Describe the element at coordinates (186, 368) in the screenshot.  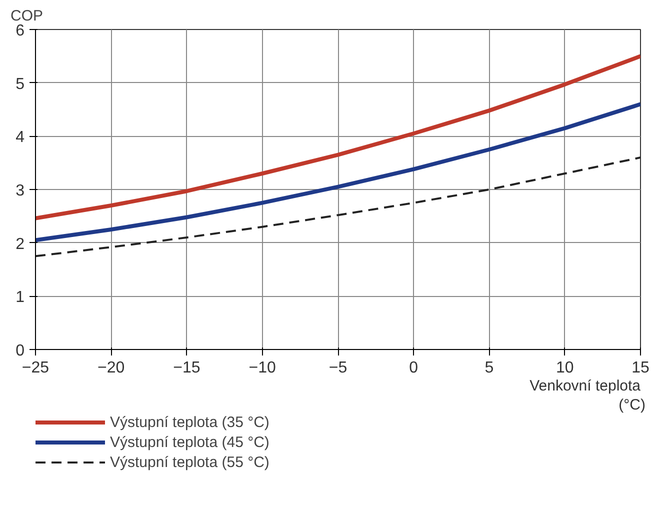
I see `x-tick-label: −15` at that location.